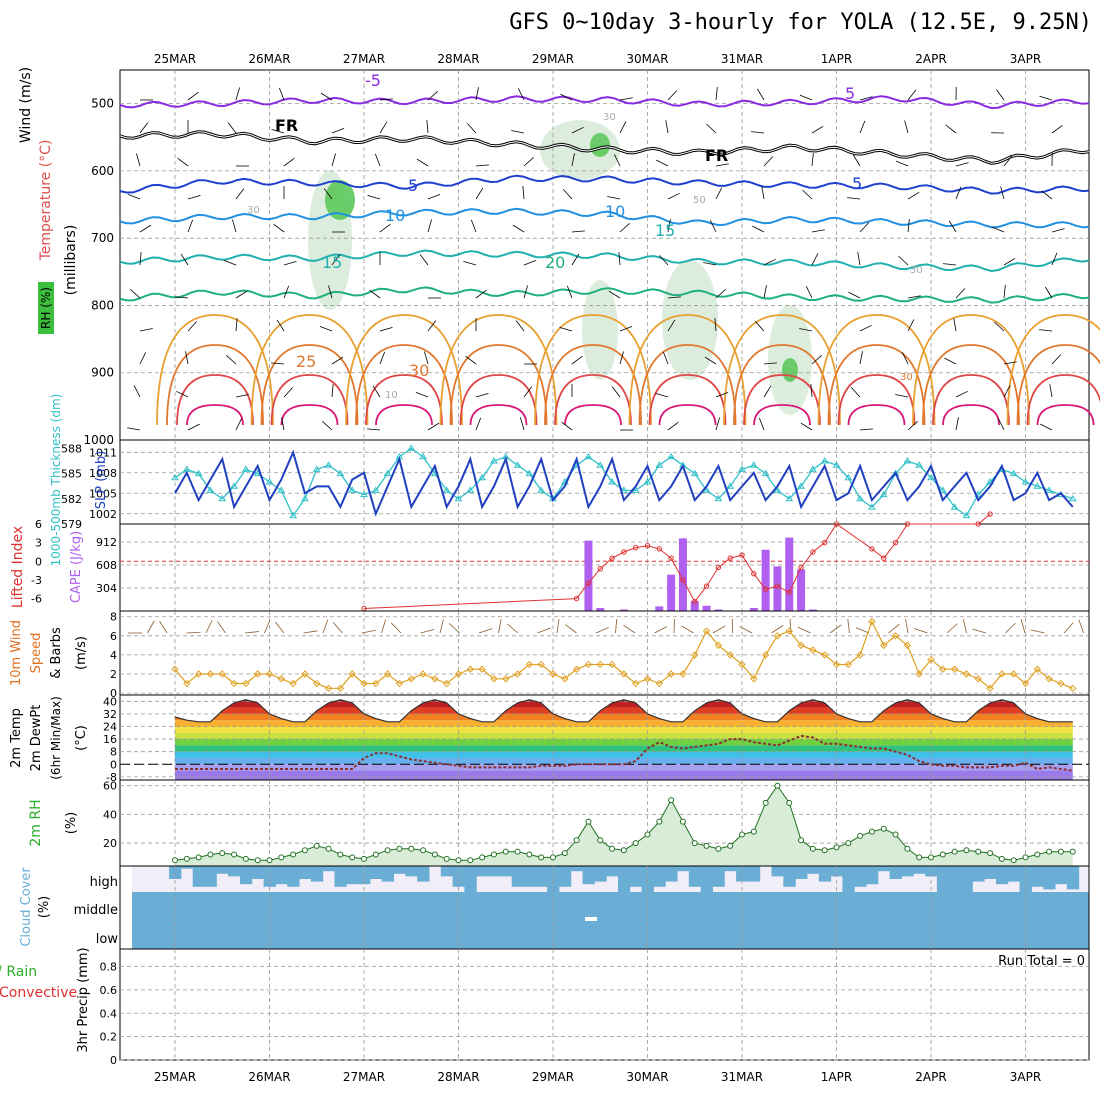  I want to click on day-label-top: 1APR, so click(836, 59).